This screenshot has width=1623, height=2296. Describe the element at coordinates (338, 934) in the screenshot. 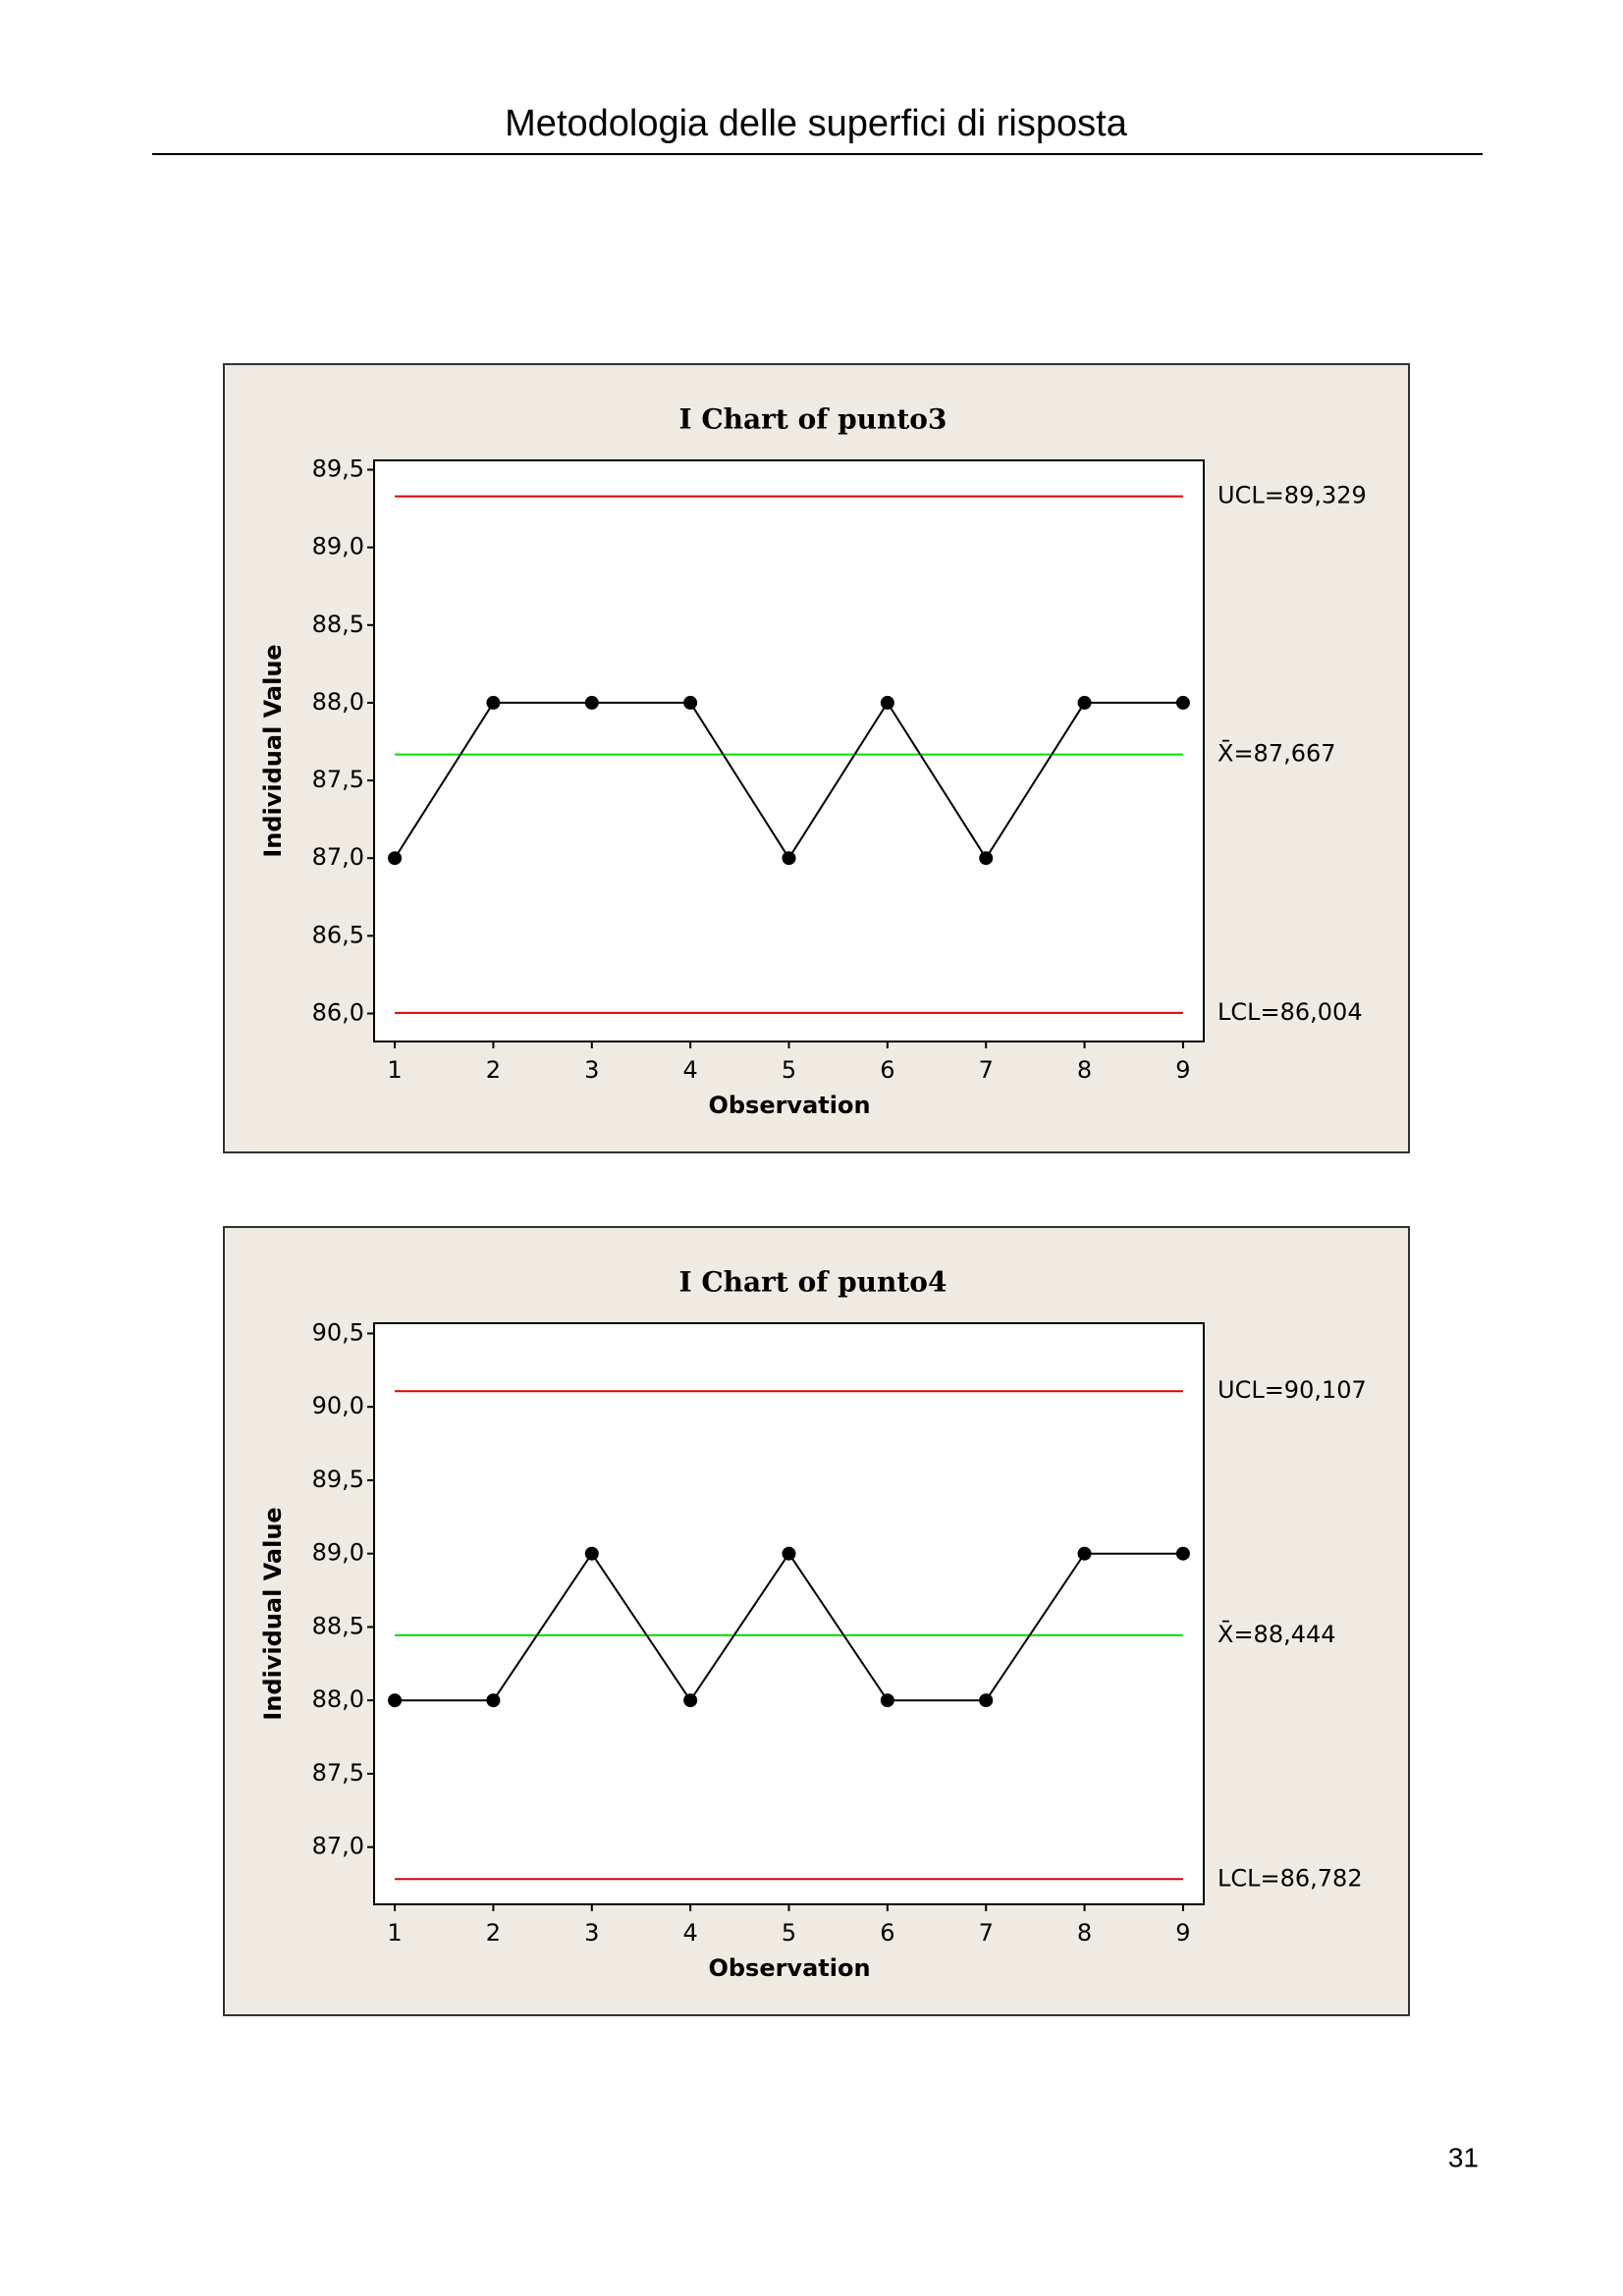

I see `y-tick-label: 86,5` at that location.